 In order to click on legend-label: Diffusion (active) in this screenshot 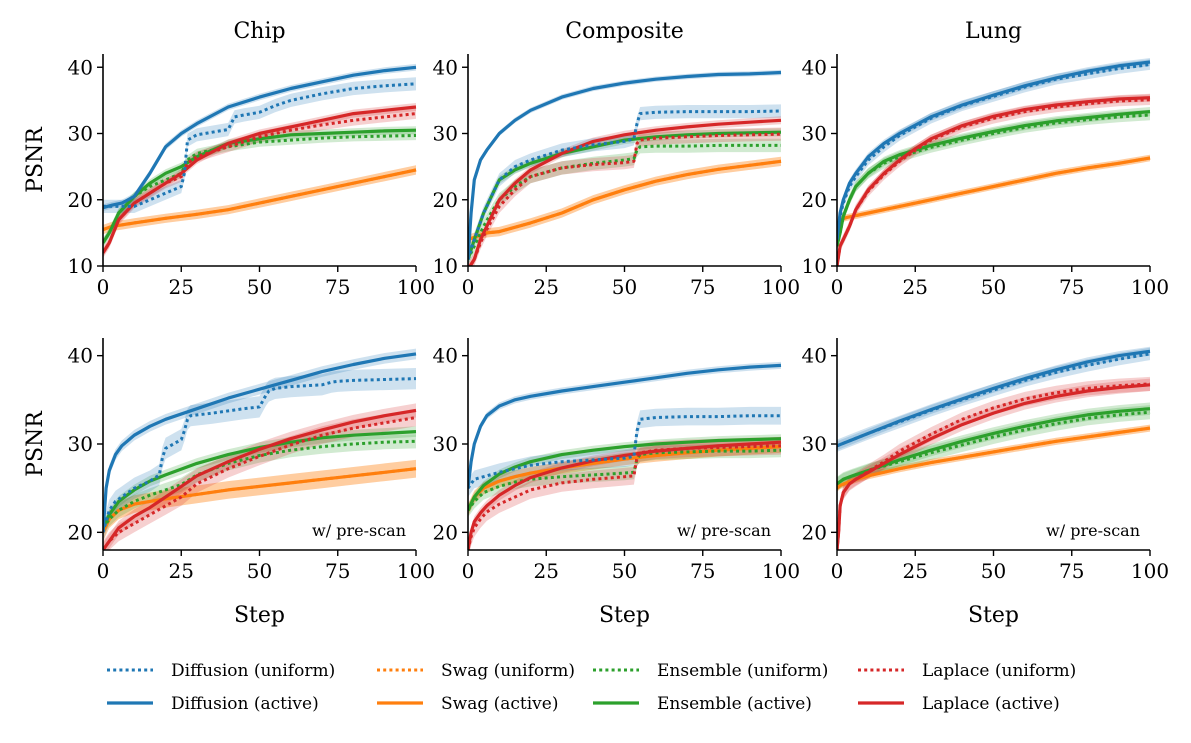, I will do `click(245, 704)`.